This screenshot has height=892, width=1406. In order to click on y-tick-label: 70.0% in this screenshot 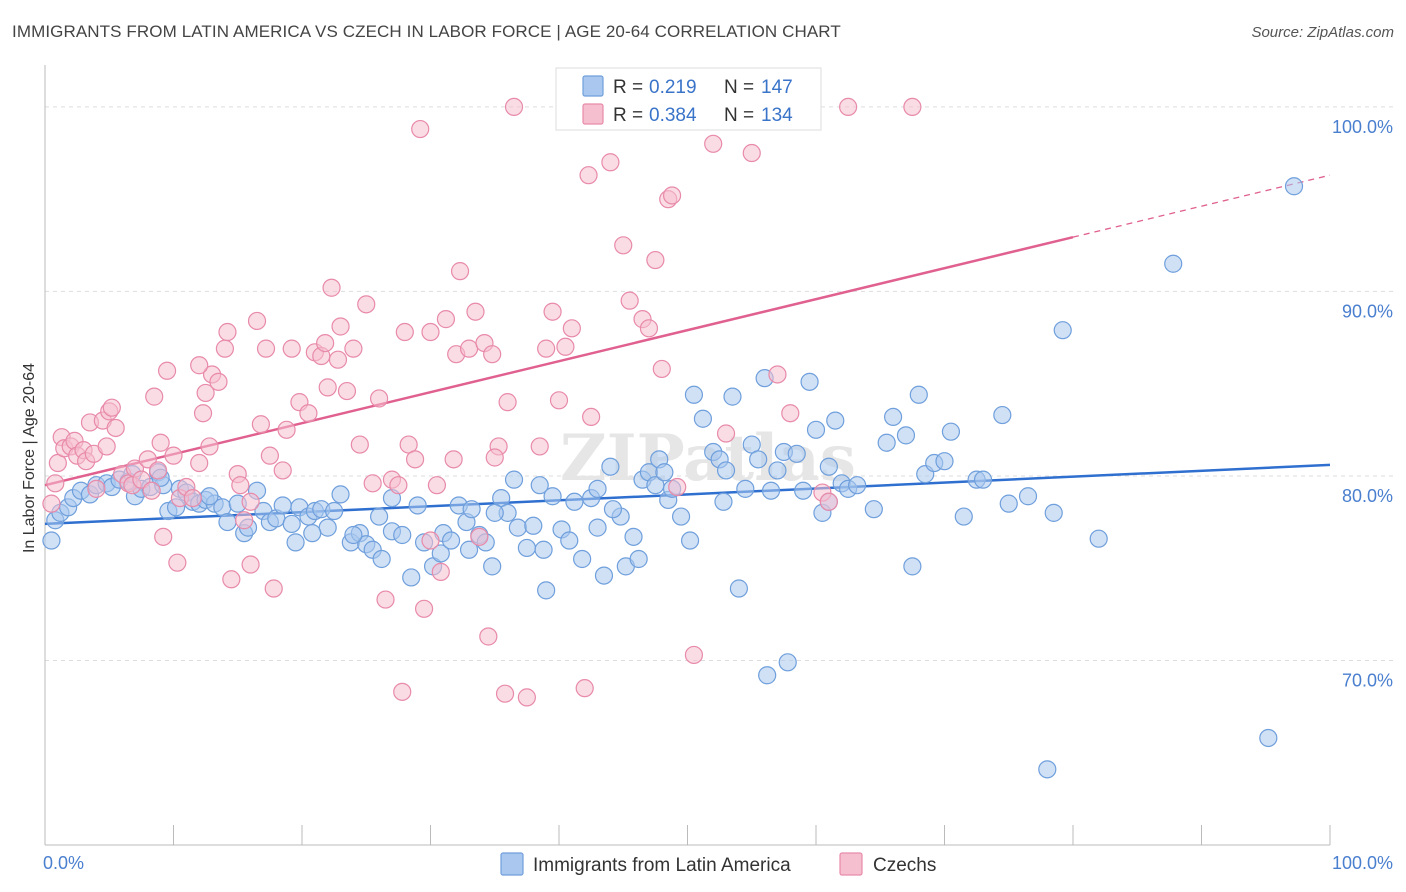, I will do `click(1367, 680)`.